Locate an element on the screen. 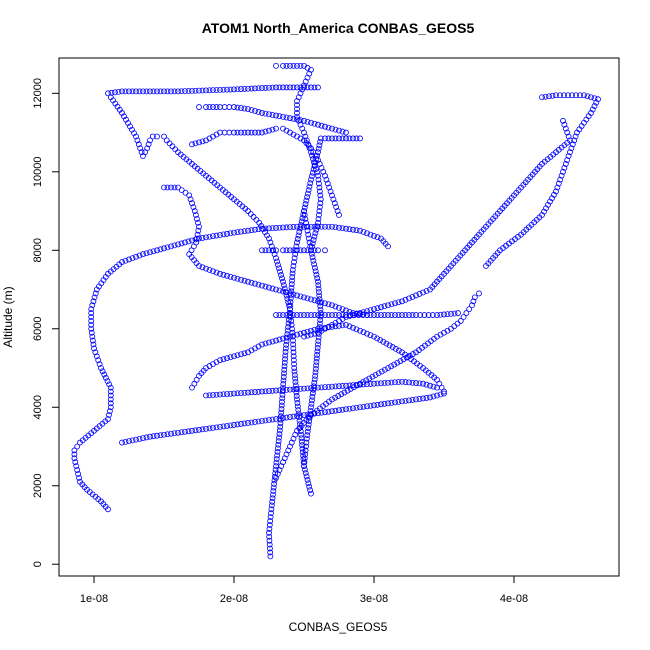  y-tick-label: 4000 is located at coordinates (38, 407).